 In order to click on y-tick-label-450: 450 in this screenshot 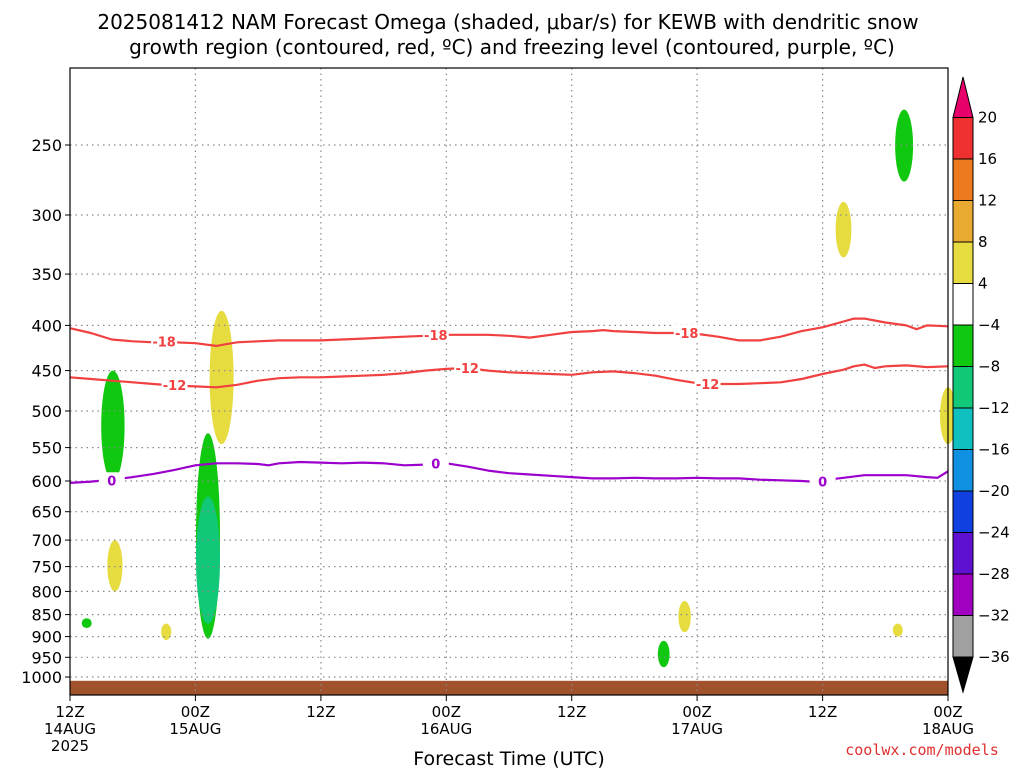, I will do `click(46, 371)`.